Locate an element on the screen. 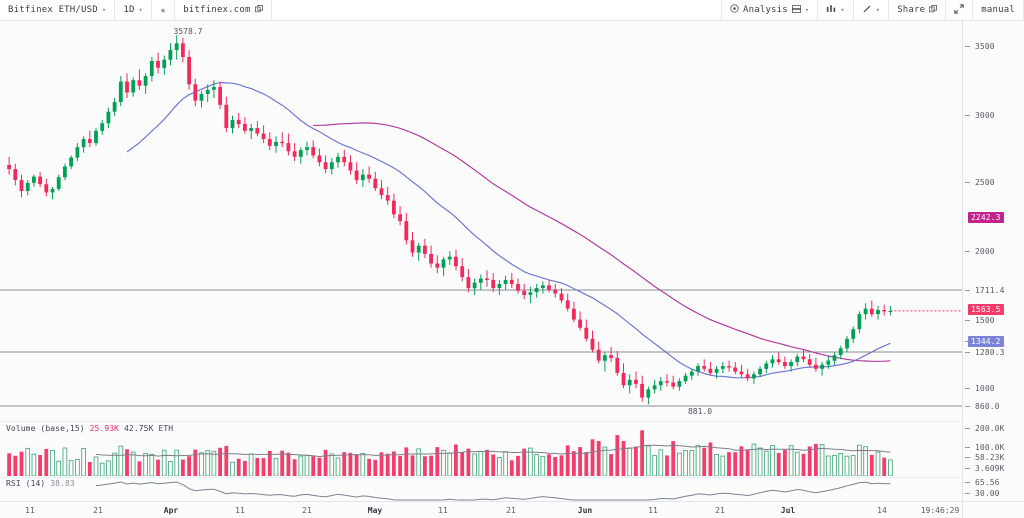  eye-icon is located at coordinates (734, 10).